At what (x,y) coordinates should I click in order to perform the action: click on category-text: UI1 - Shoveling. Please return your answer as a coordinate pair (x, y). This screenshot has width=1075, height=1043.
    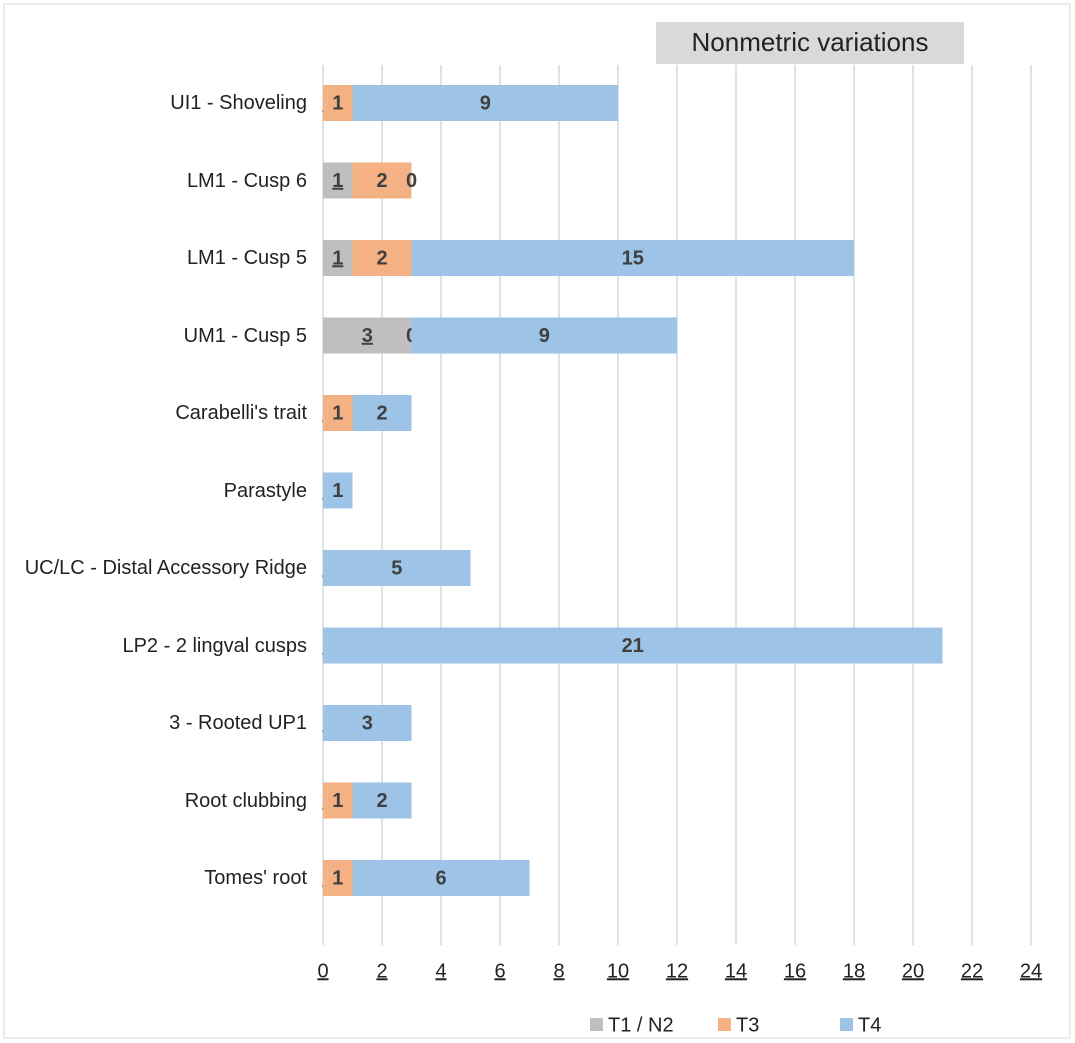
    Looking at the image, I should click on (238, 103).